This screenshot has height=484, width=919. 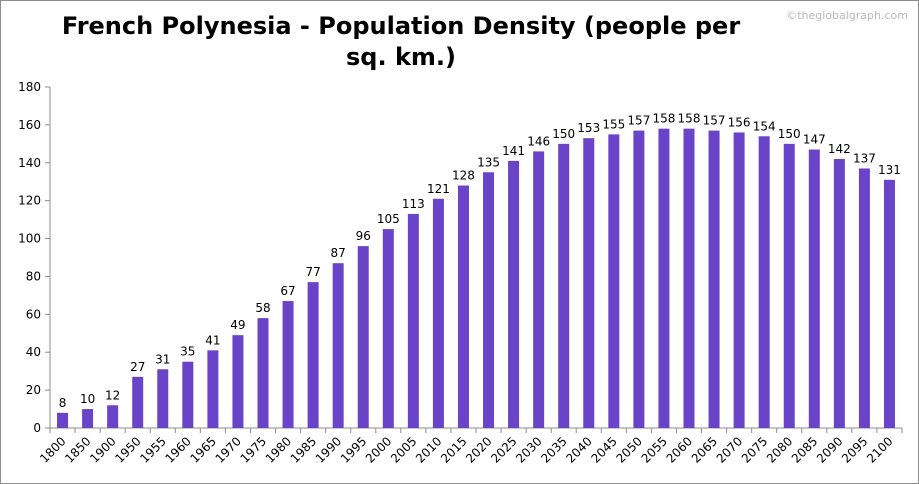 What do you see at coordinates (77, 449) in the screenshot?
I see `x-tick-label: 1850` at bounding box center [77, 449].